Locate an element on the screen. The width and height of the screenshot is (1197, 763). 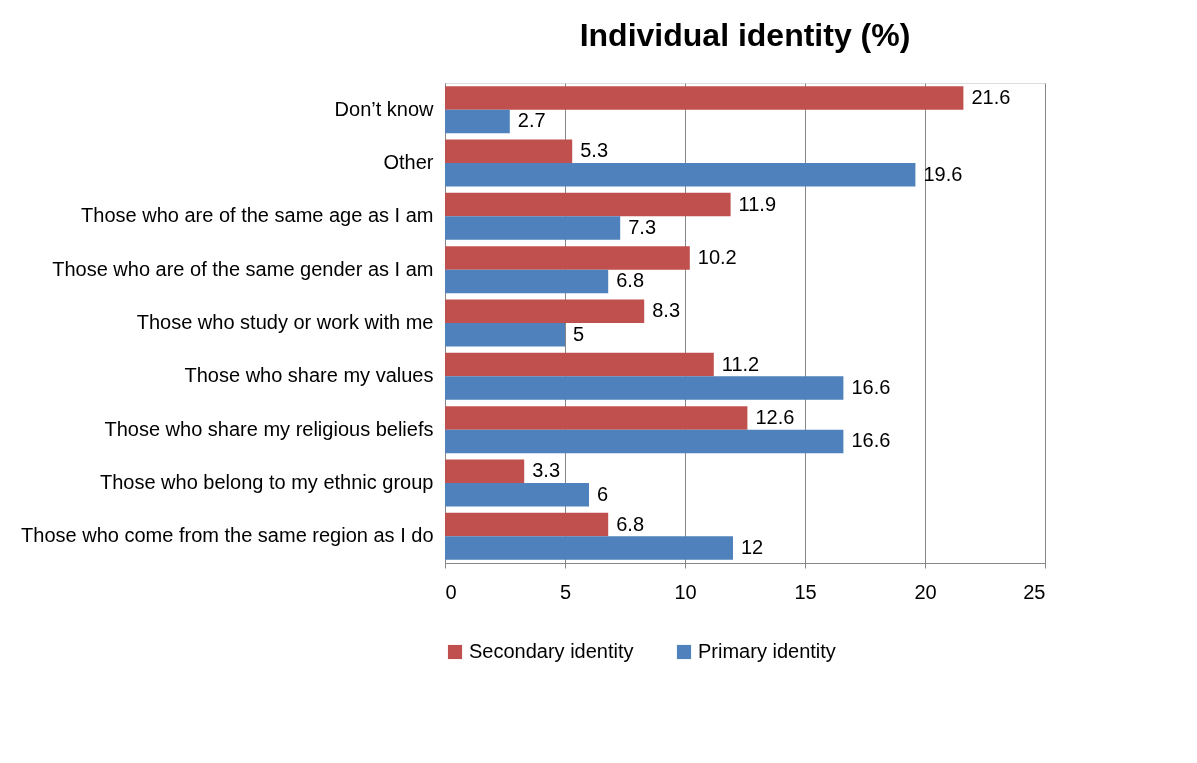
x-tick-label: 25 is located at coordinates (1034, 591).